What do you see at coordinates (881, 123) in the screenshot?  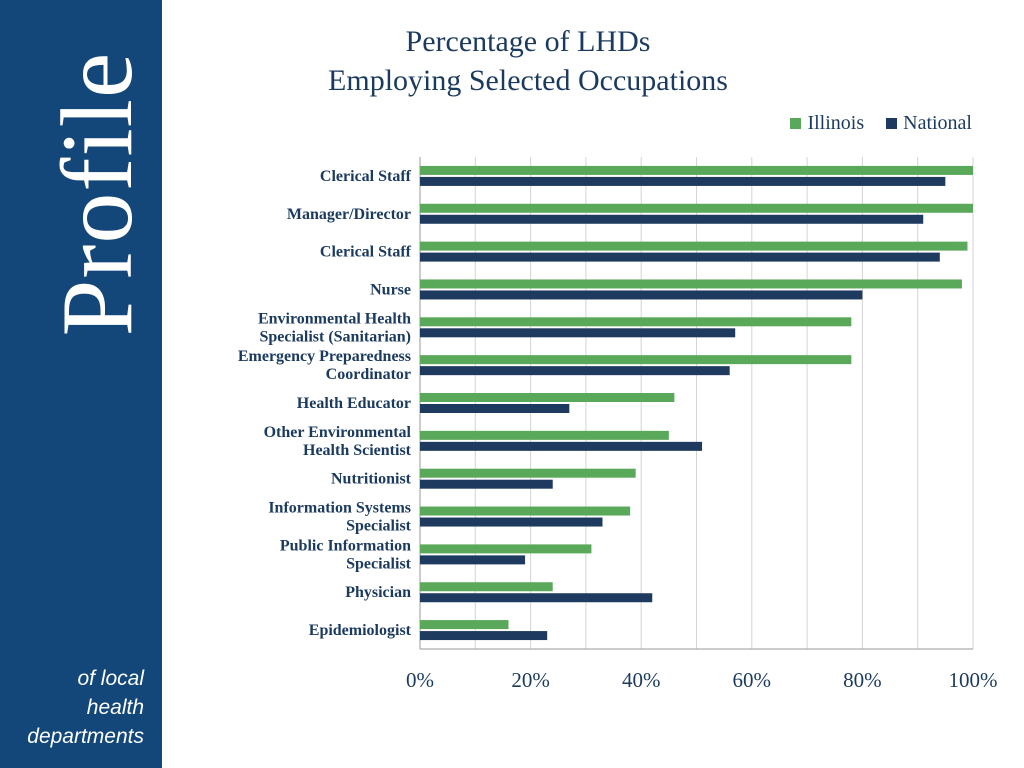 I see `chart-legend: Illinois National` at bounding box center [881, 123].